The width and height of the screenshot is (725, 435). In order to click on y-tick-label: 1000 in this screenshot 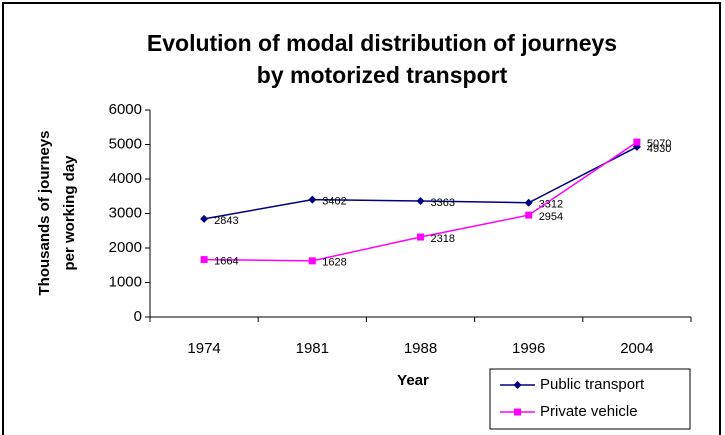, I will do `click(125, 281)`.